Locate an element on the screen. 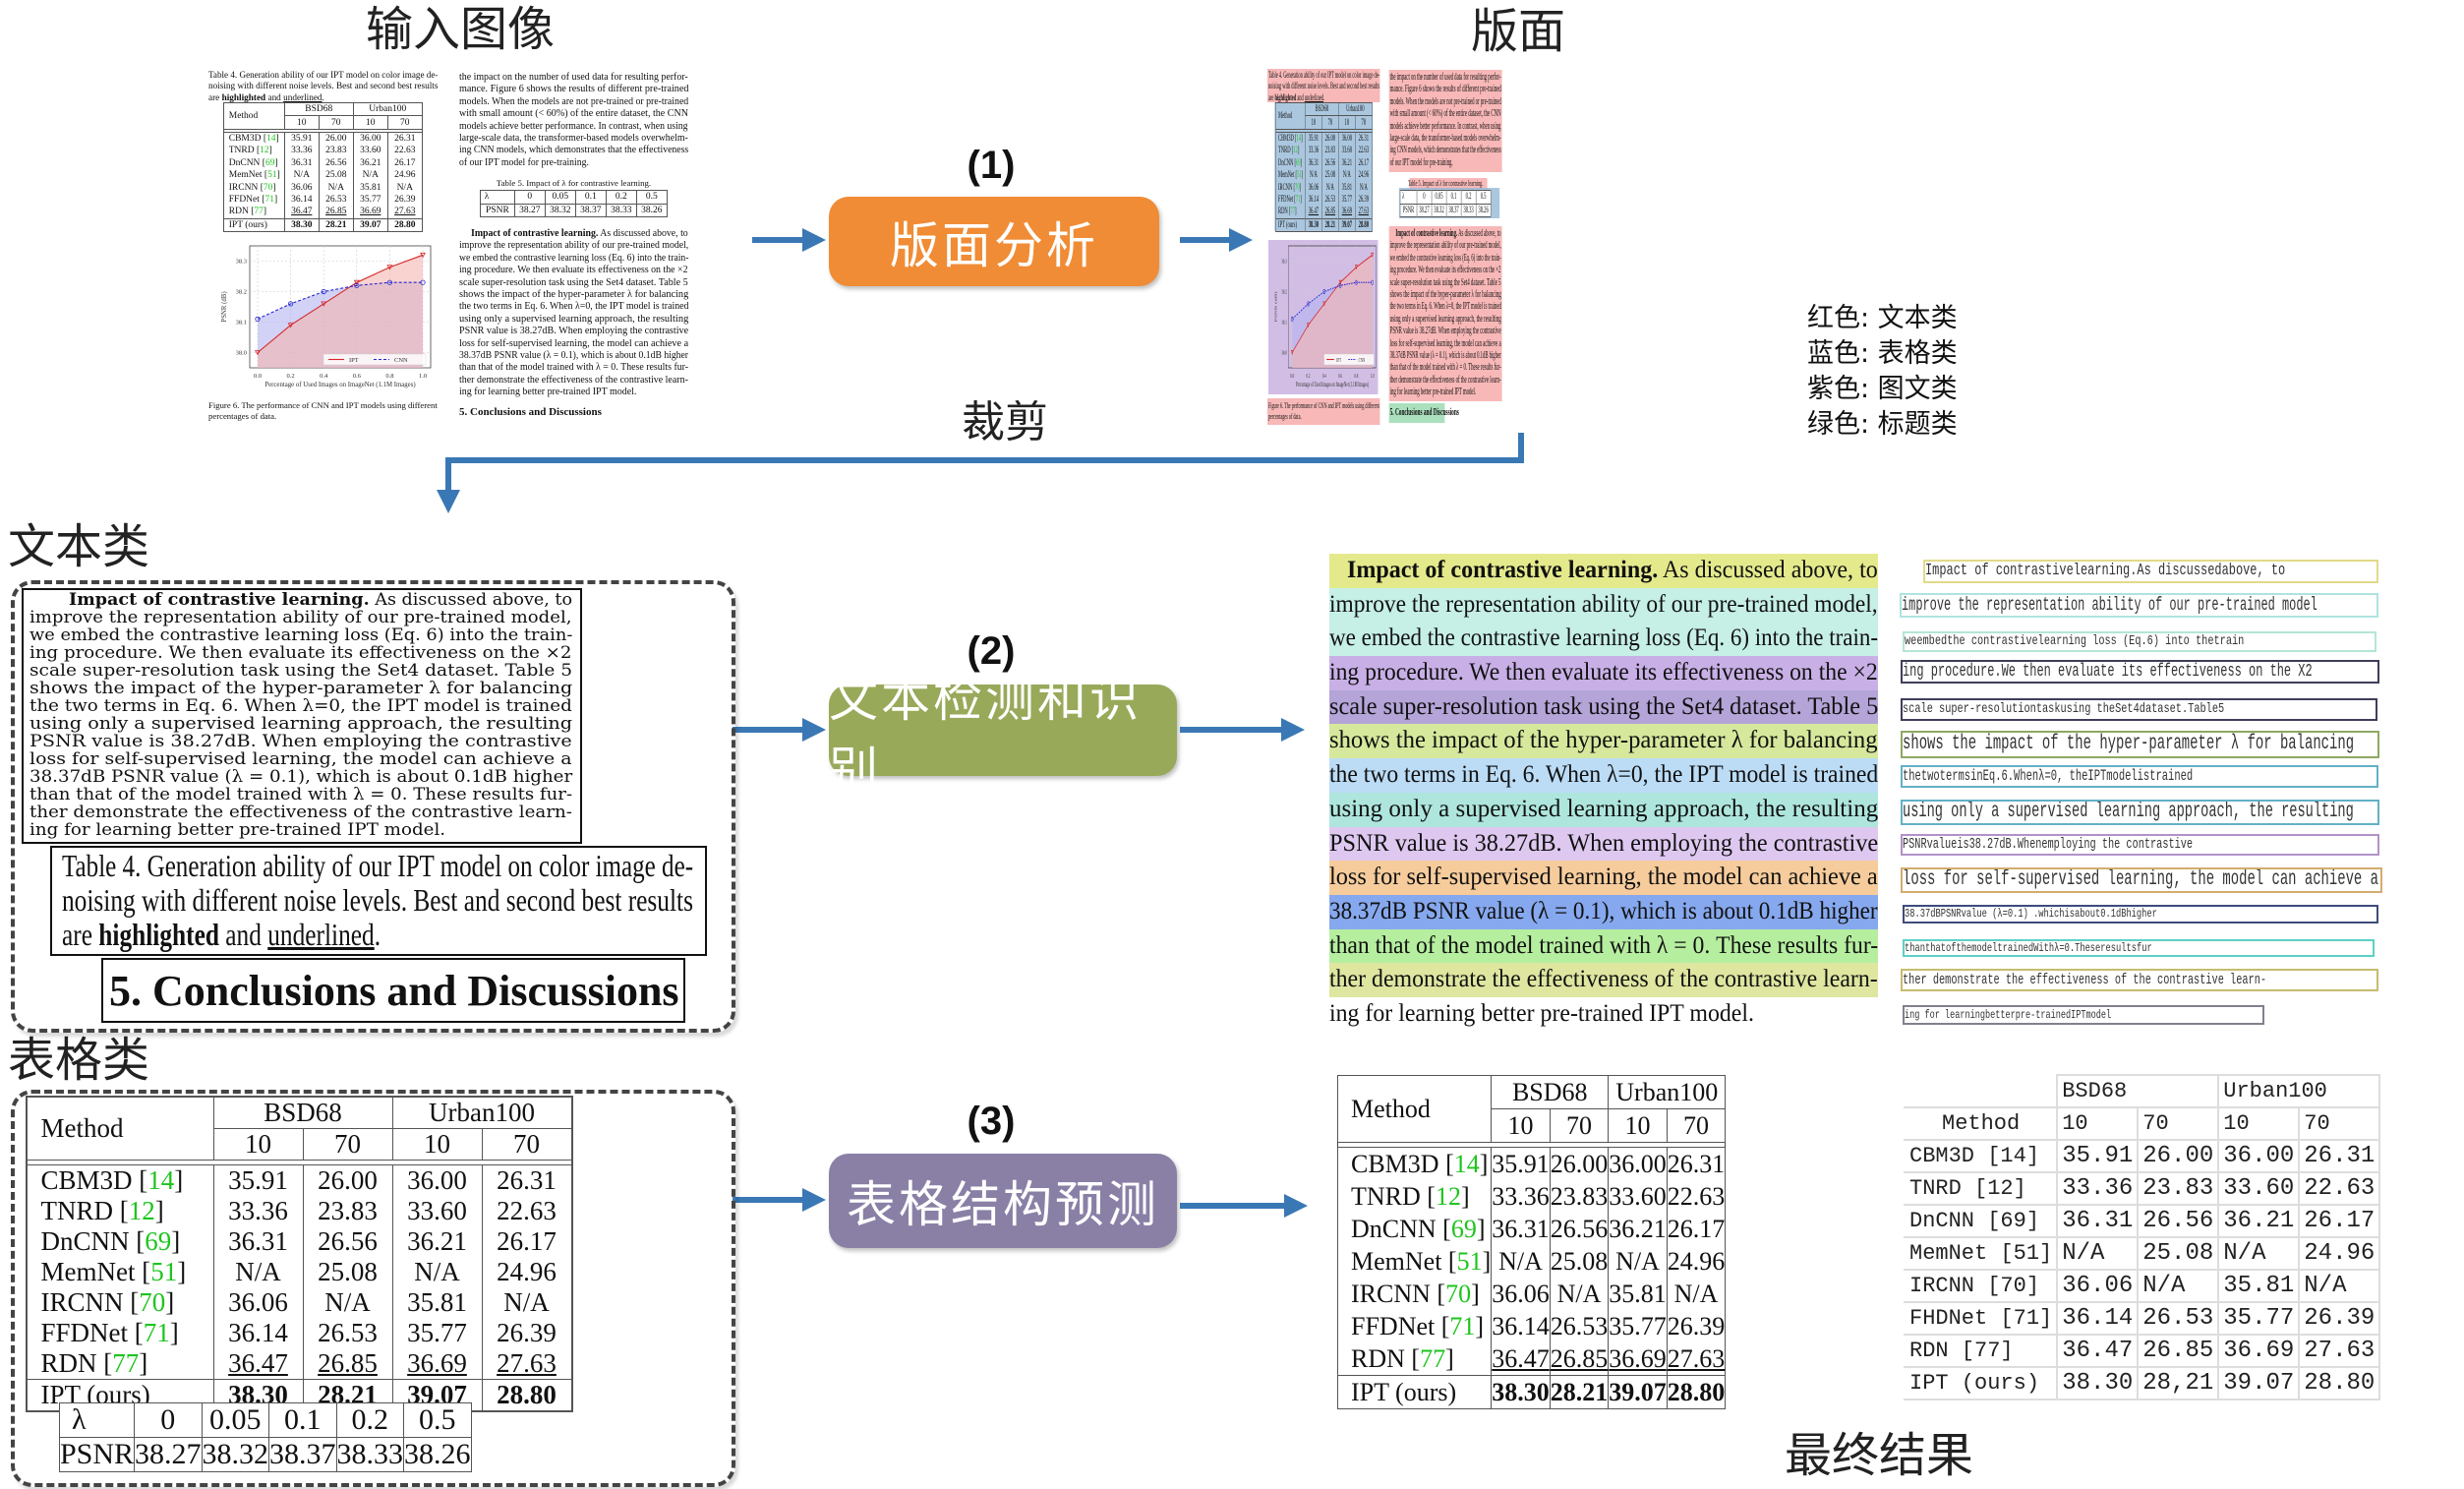 This screenshot has height=1489, width=2464. ocr-level-header: 70 is located at coordinates (2339, 1123).